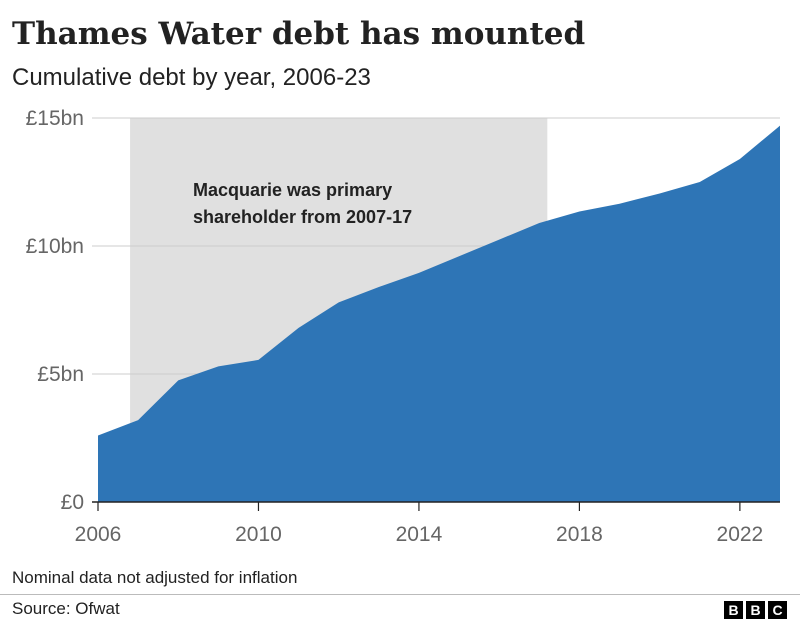 The image size is (800, 625). What do you see at coordinates (299, 34) in the screenshot?
I see `chart-title: Thames Water debt has mounted` at bounding box center [299, 34].